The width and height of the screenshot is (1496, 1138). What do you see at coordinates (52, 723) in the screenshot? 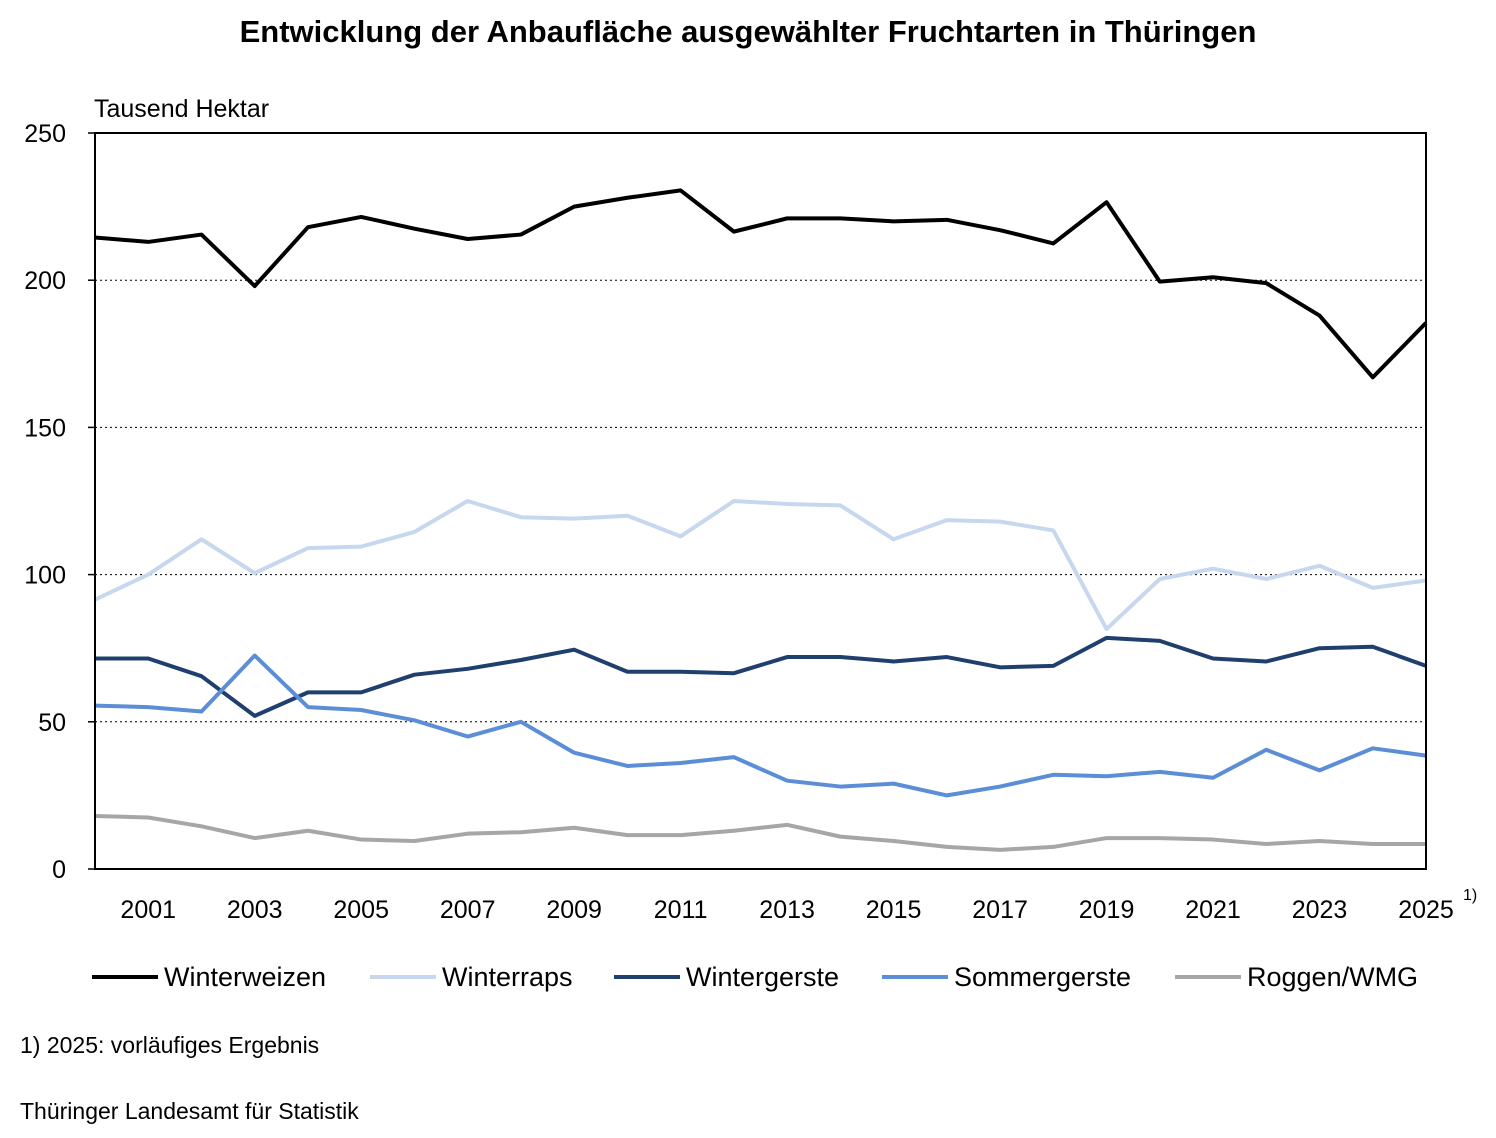
I see `y-tick-label-50: 50` at bounding box center [52, 723].